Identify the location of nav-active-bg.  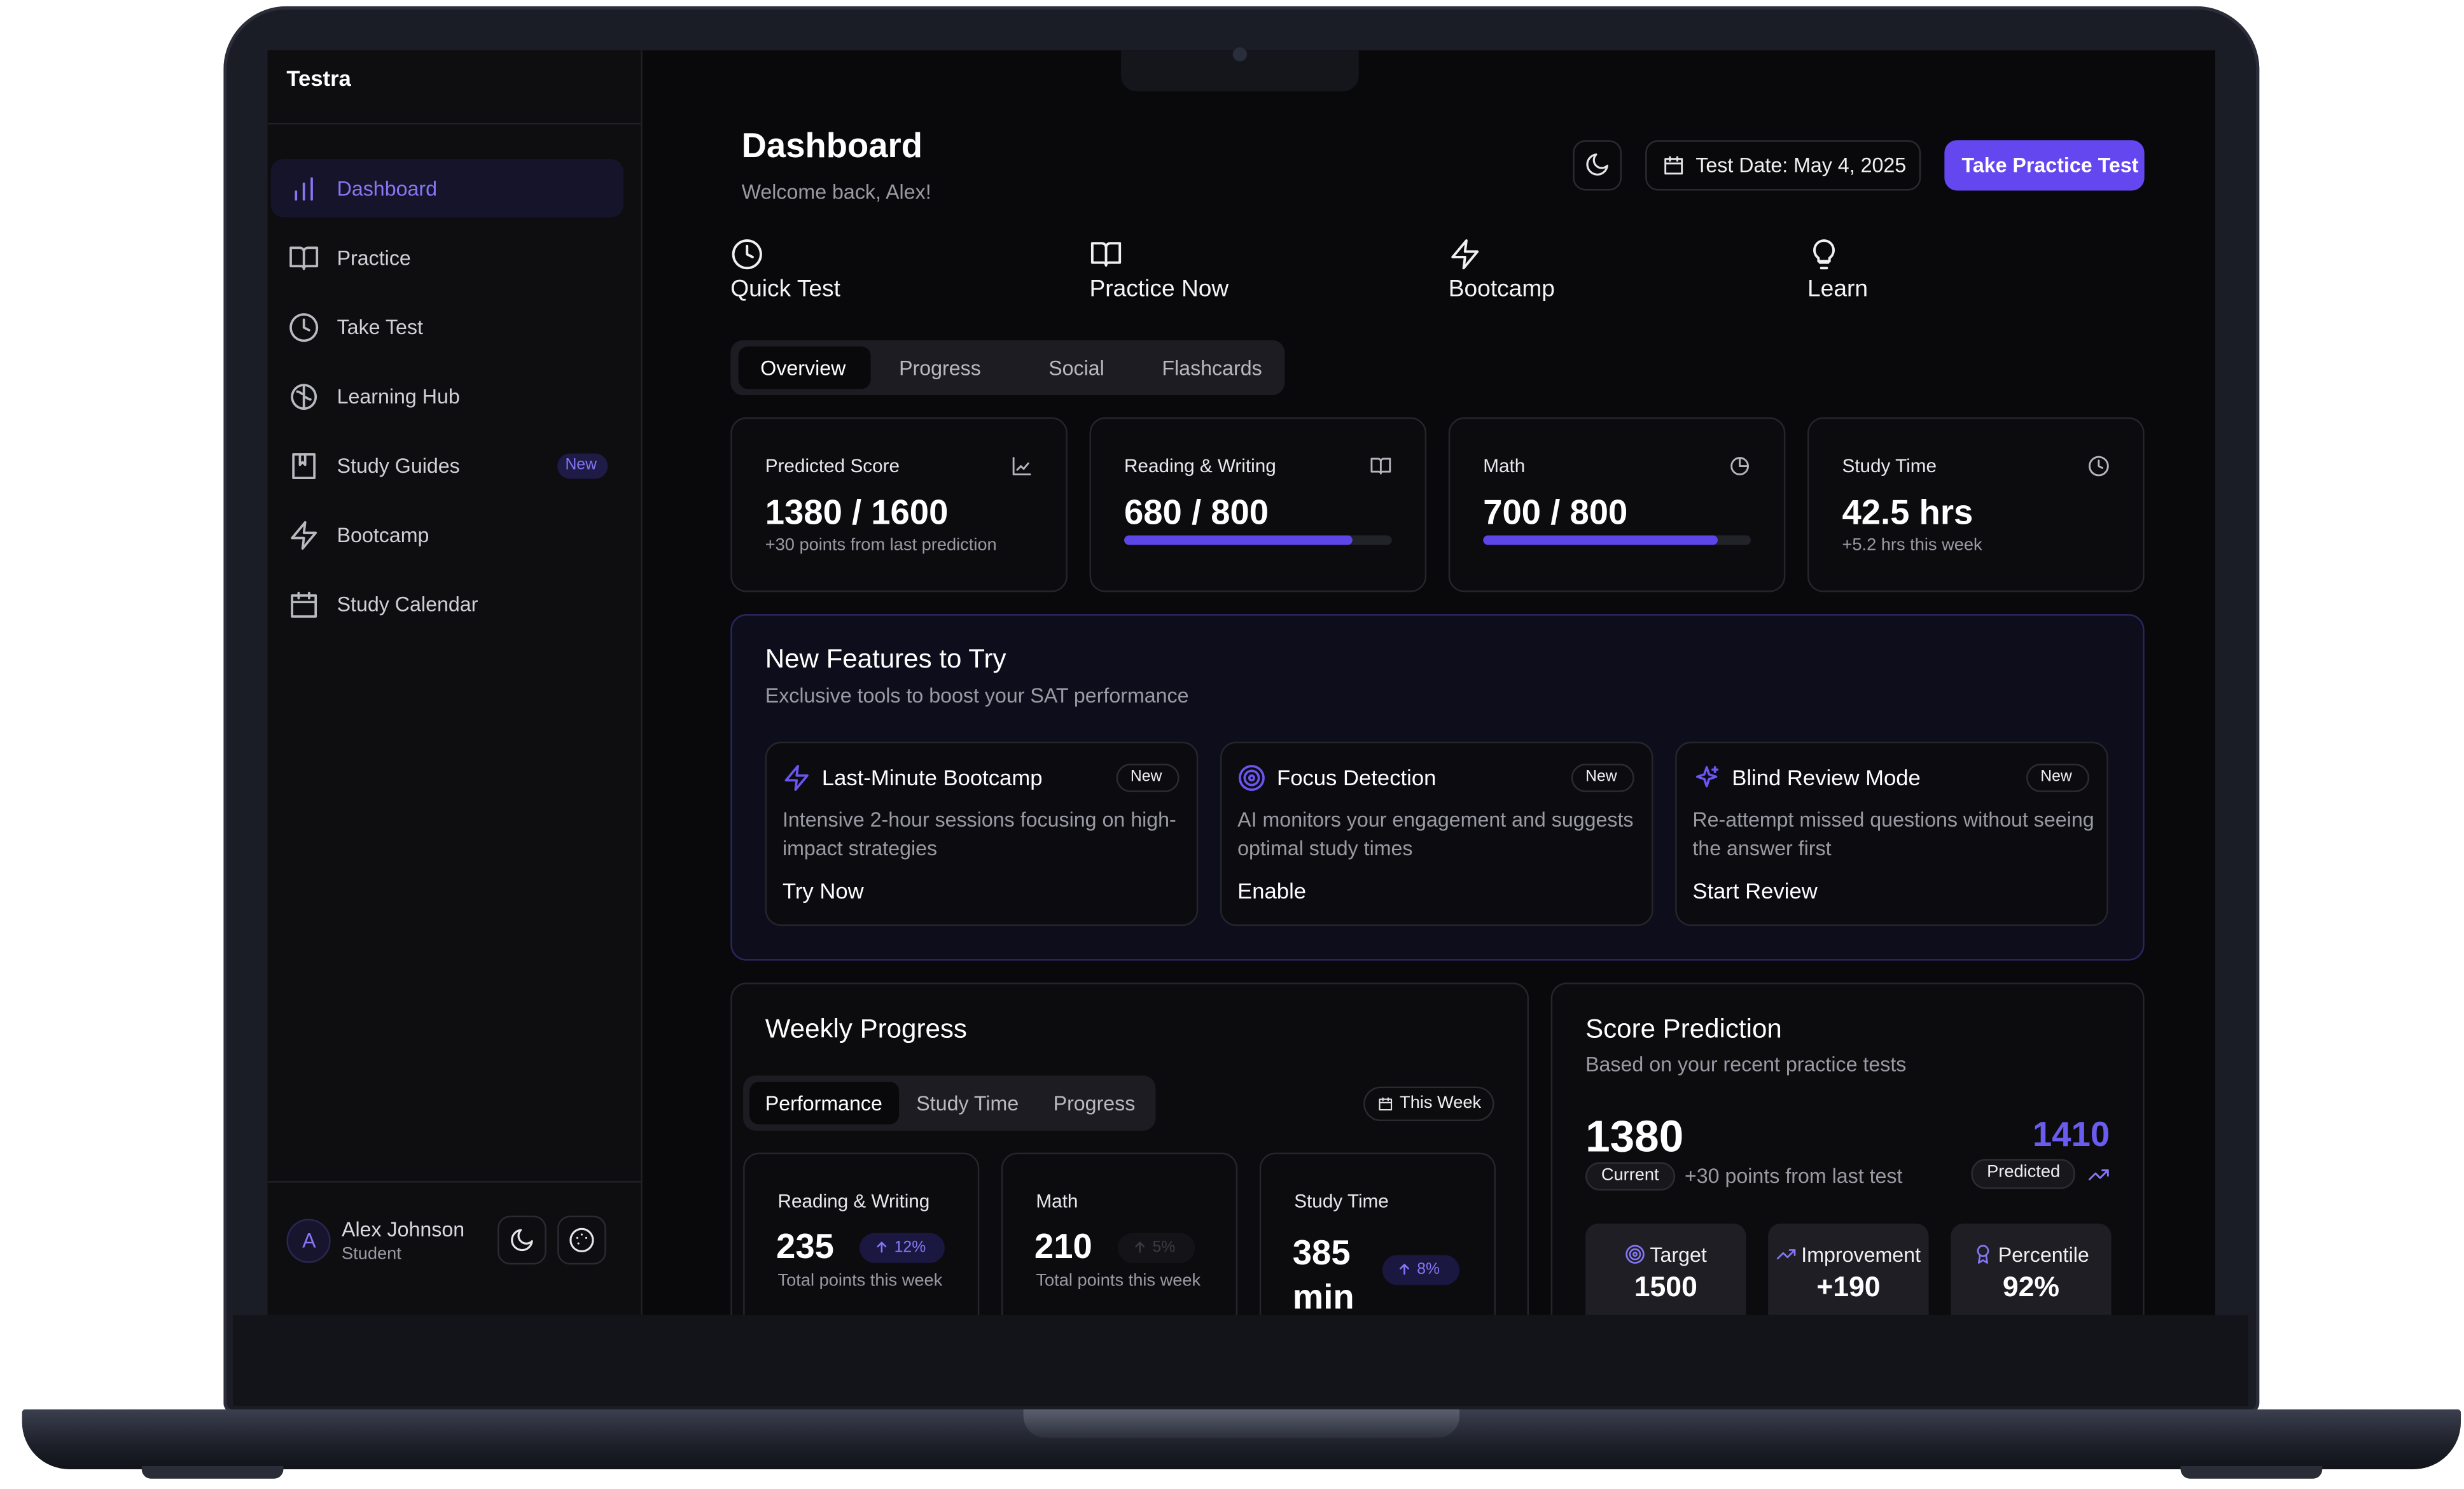
(447, 188).